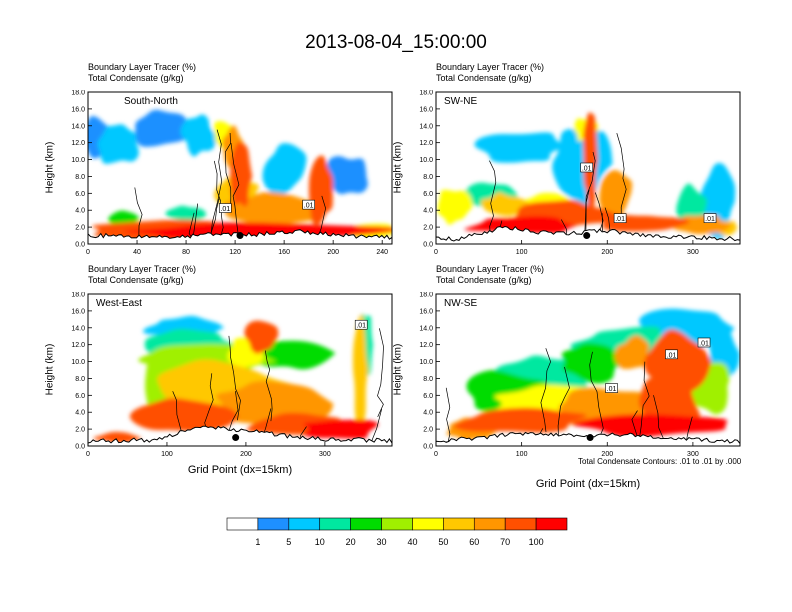 This screenshot has height=612, width=792. I want to click on x-tick-label: 120, so click(235, 252).